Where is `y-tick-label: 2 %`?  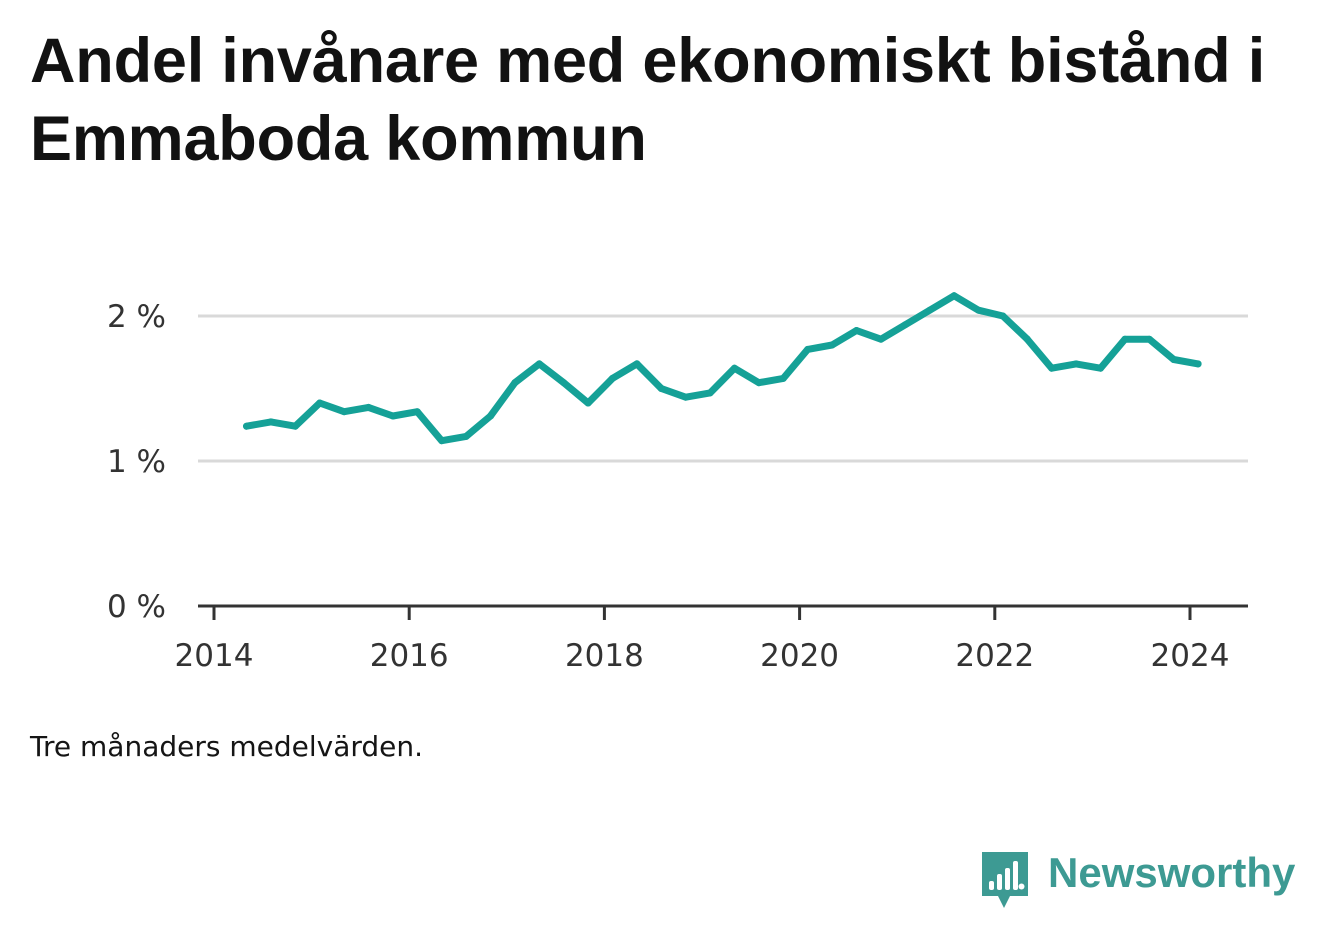
y-tick-label: 2 % is located at coordinates (136, 317).